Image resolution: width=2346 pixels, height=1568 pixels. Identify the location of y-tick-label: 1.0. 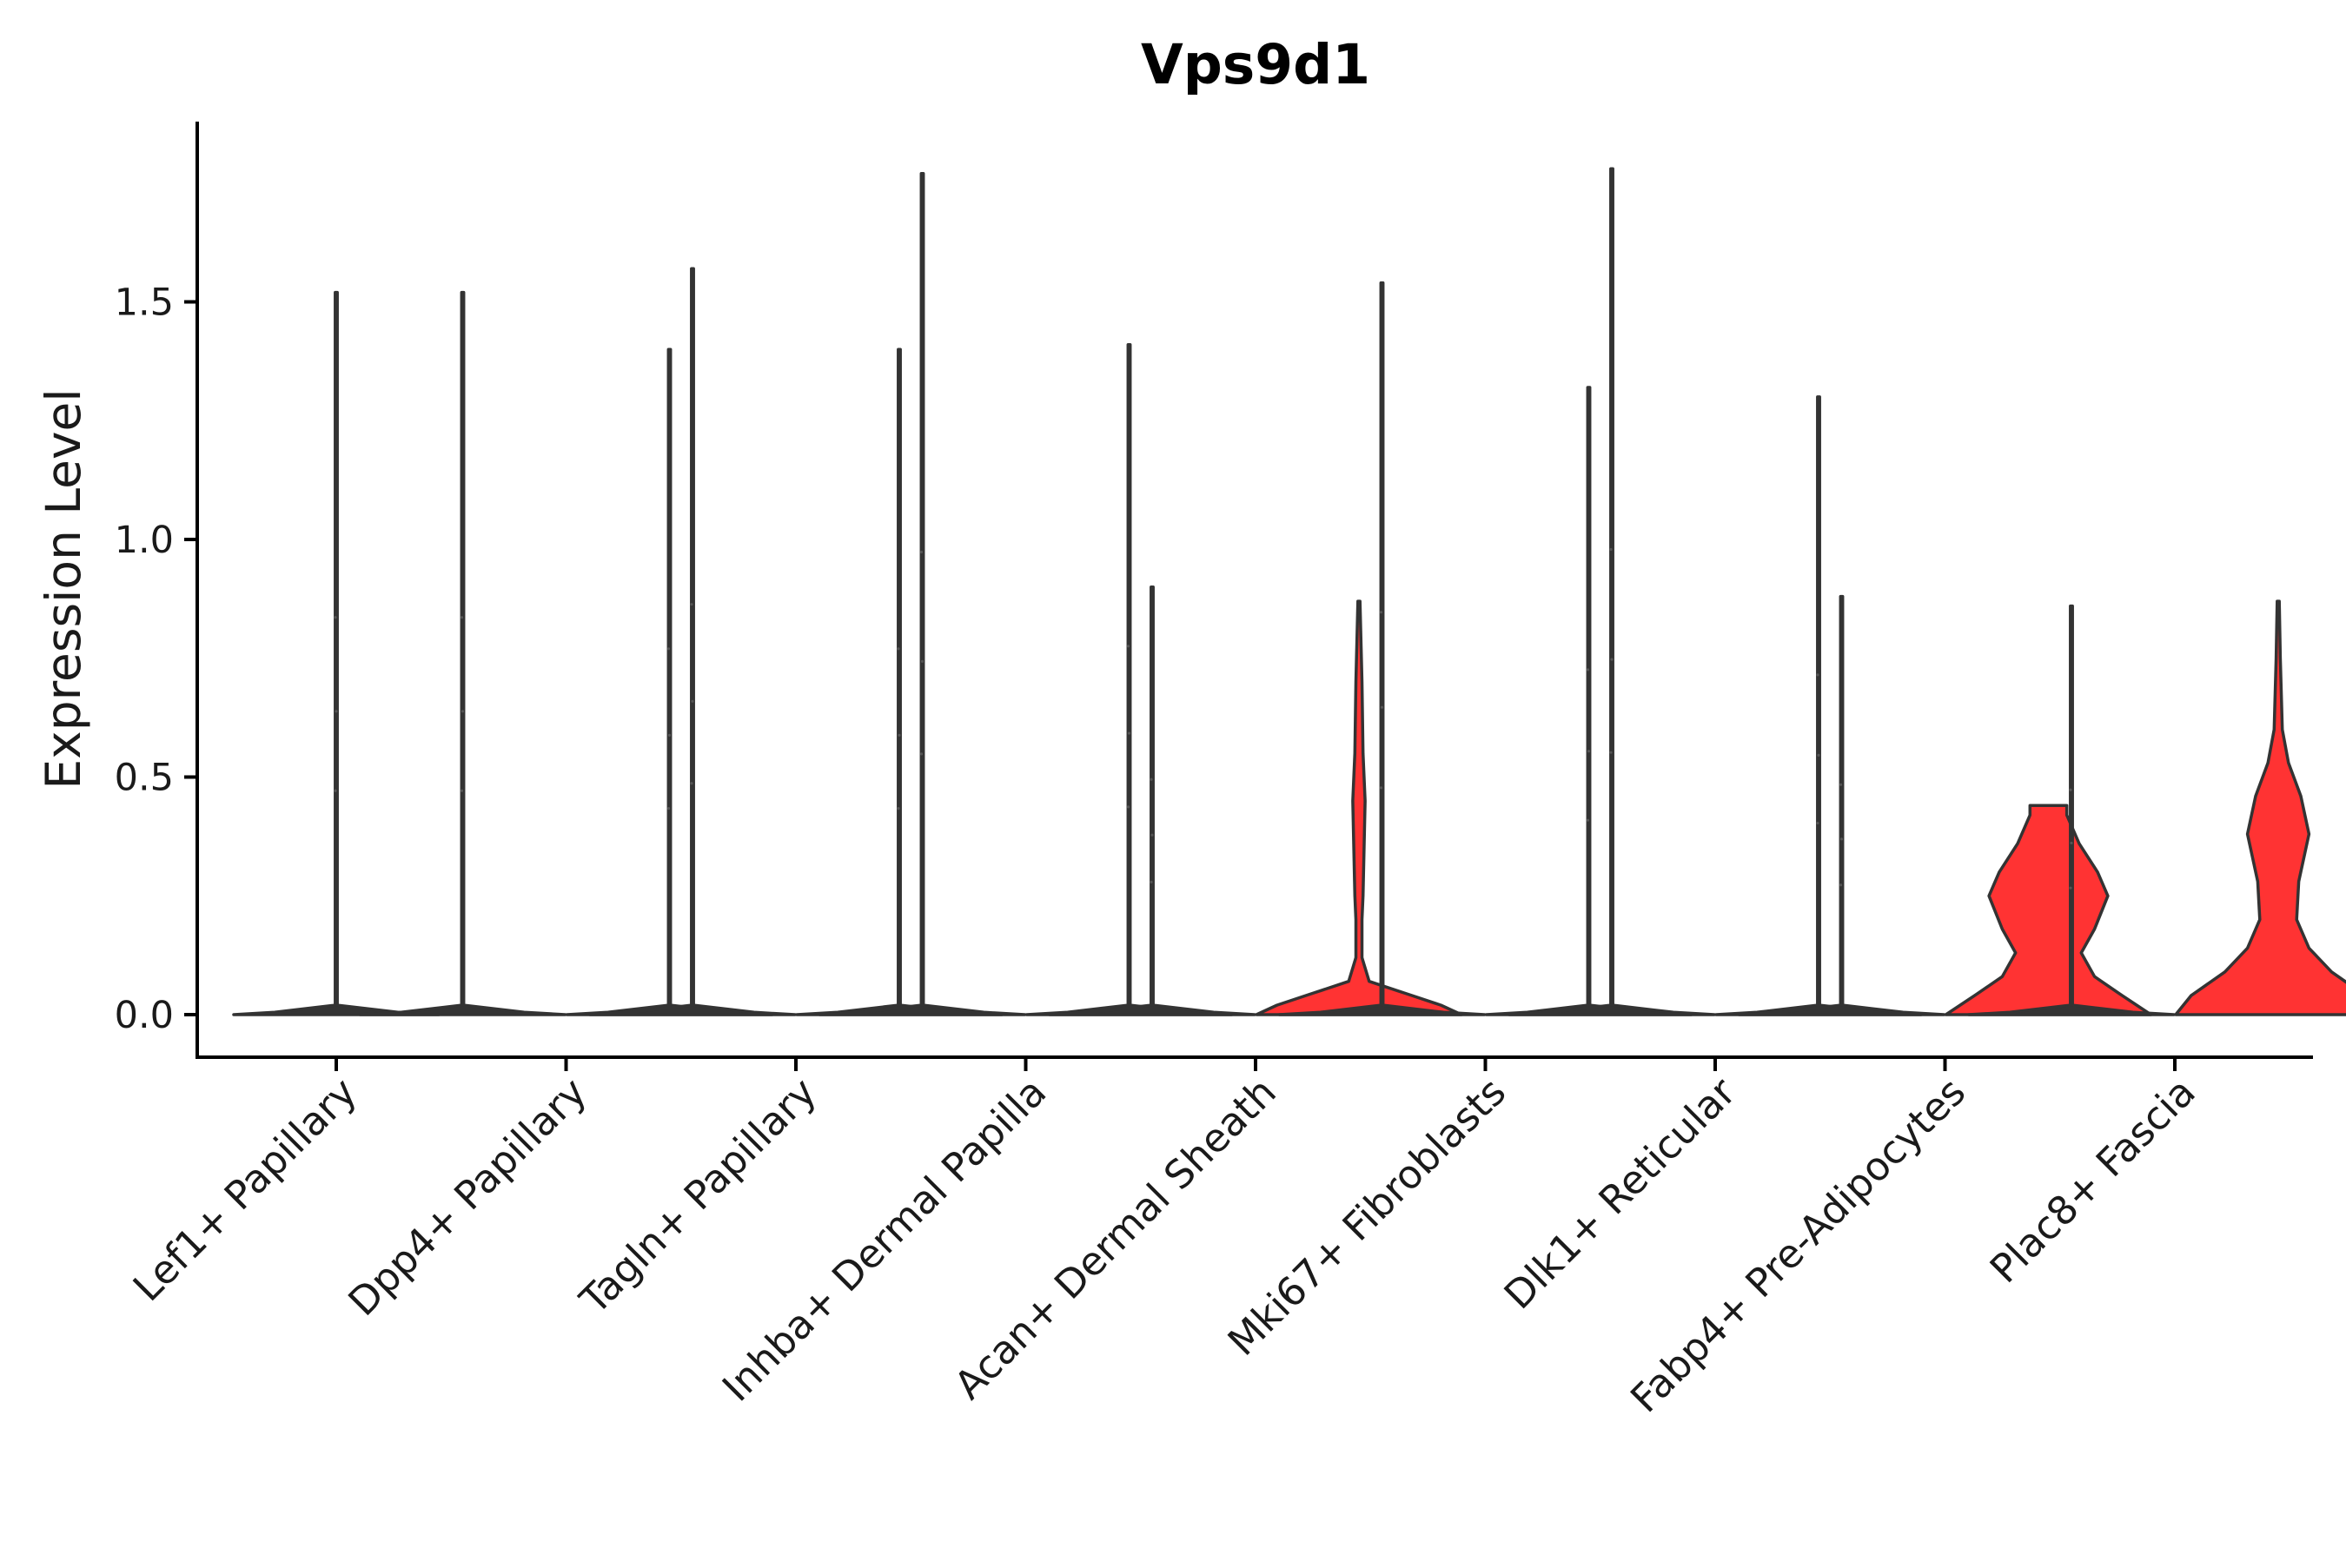
(145, 540).